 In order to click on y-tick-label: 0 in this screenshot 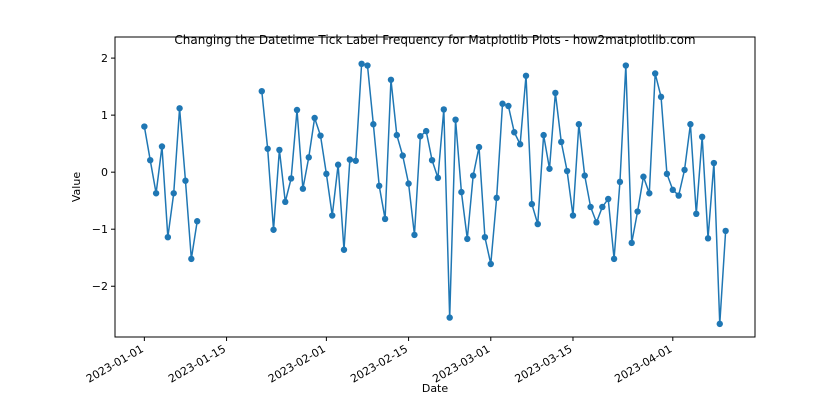, I will do `click(104, 172)`.